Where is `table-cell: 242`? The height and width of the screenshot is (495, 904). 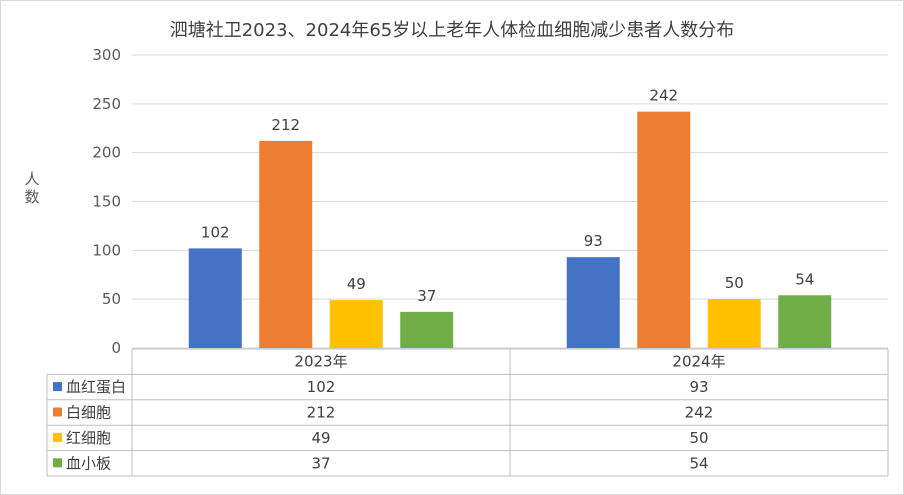
table-cell: 242 is located at coordinates (699, 413).